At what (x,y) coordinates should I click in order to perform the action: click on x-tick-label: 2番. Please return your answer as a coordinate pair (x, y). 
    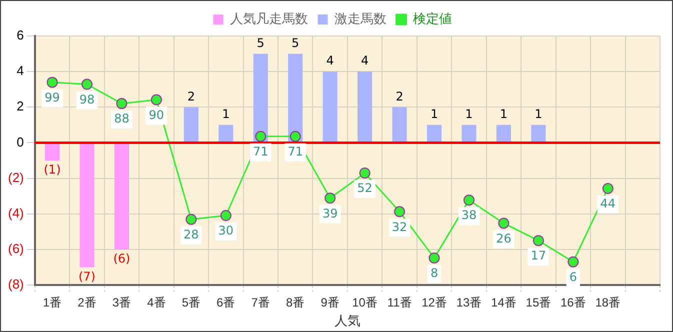
    Looking at the image, I should click on (87, 303).